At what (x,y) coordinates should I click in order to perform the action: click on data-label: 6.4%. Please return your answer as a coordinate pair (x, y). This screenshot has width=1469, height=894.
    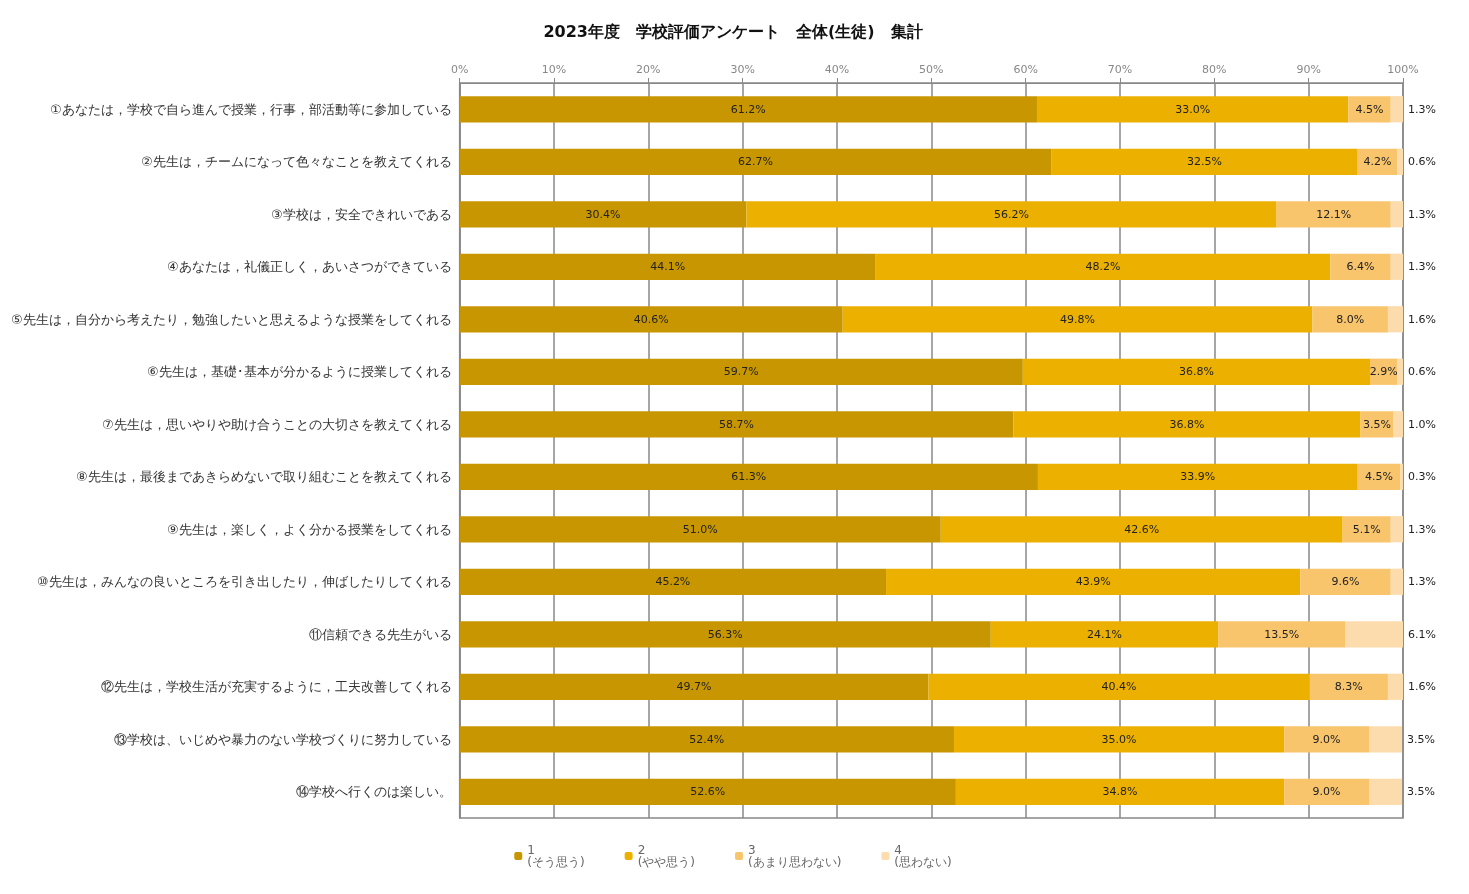
    Looking at the image, I should click on (1360, 267).